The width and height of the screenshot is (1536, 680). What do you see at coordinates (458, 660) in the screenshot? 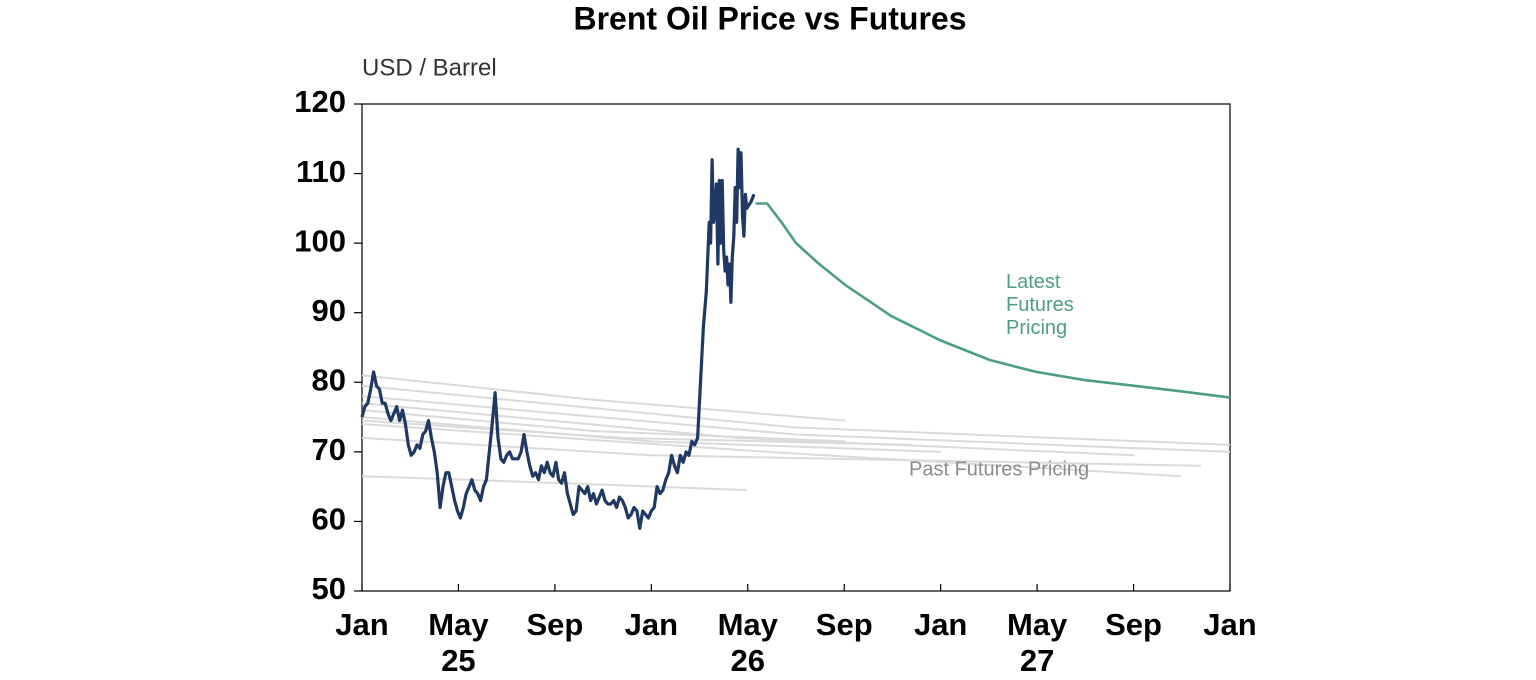
I see `year-label: 25` at bounding box center [458, 660].